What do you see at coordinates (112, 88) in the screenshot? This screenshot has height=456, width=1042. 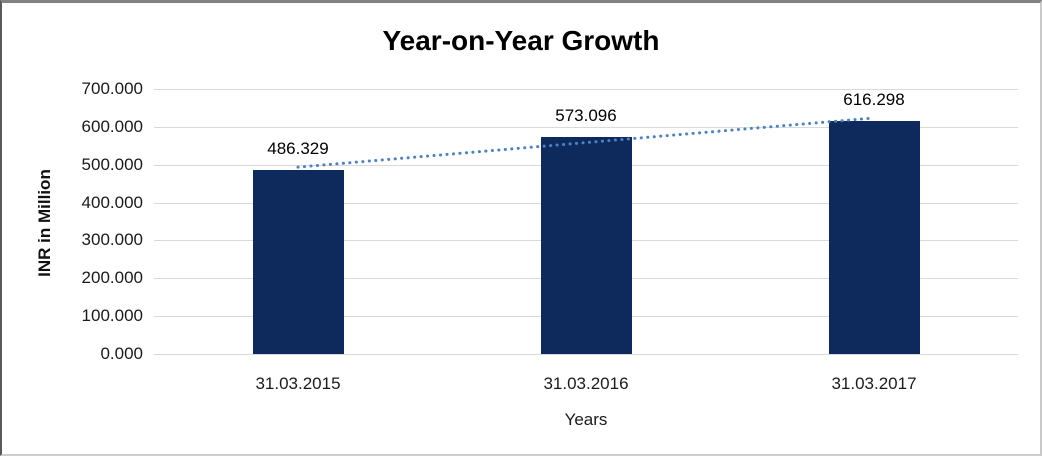 I see `y-tick-label: 700.000` at bounding box center [112, 88].